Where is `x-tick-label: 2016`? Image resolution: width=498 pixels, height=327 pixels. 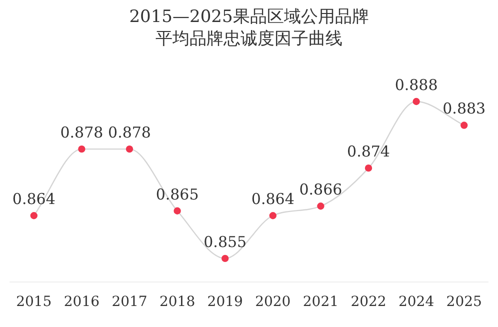
x-tick-label: 2016 is located at coordinates (82, 302).